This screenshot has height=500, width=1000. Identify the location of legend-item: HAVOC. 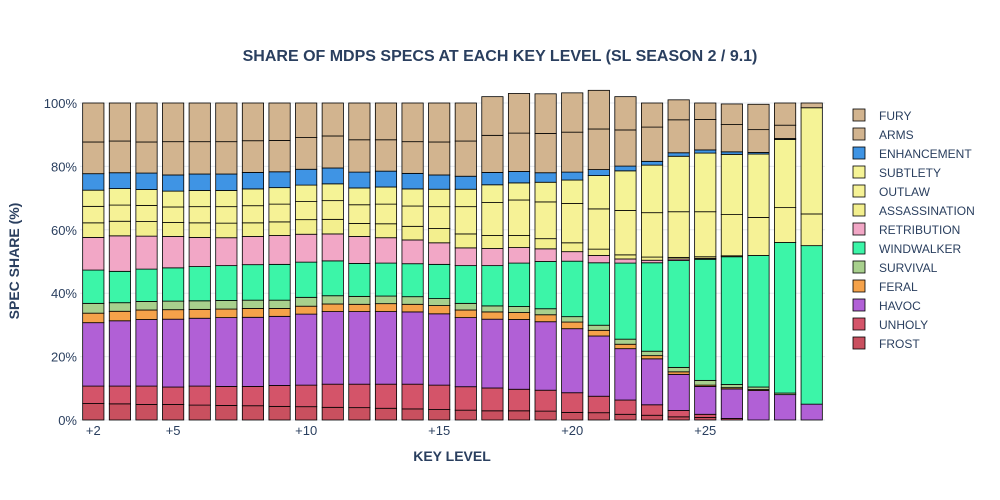
(886, 305).